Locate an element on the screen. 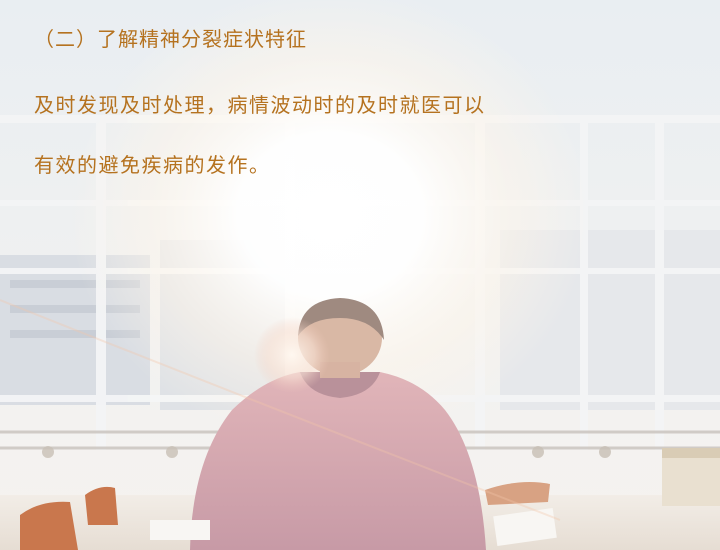 Image resolution: width=720 pixels, height=550 pixels. chair-right is located at coordinates (517, 493).